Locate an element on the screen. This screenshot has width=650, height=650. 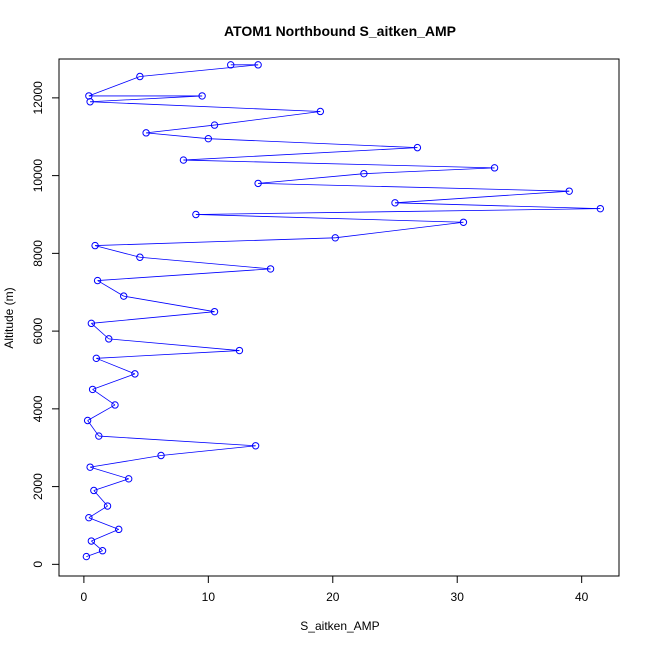
x-axis-ticks: 0 10 20 30 40 is located at coordinates (335, 590).